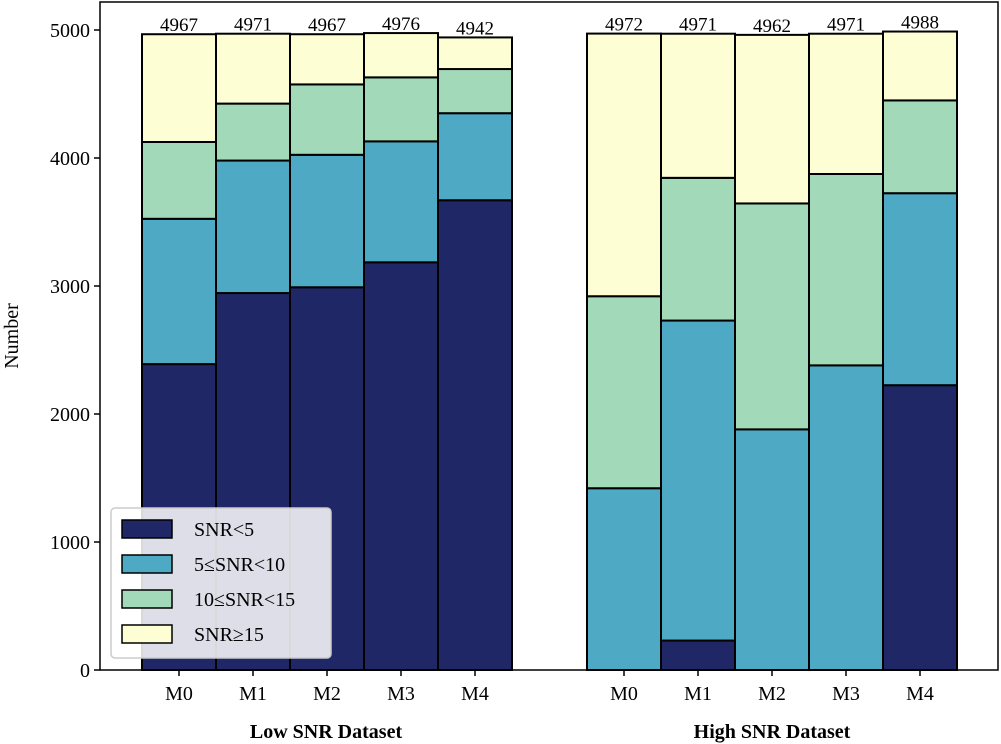 The image size is (1001, 744). Describe the element at coordinates (401, 466) in the screenshot. I see `bar-segment-low-snr-dataset-m3-snrlt5` at that location.